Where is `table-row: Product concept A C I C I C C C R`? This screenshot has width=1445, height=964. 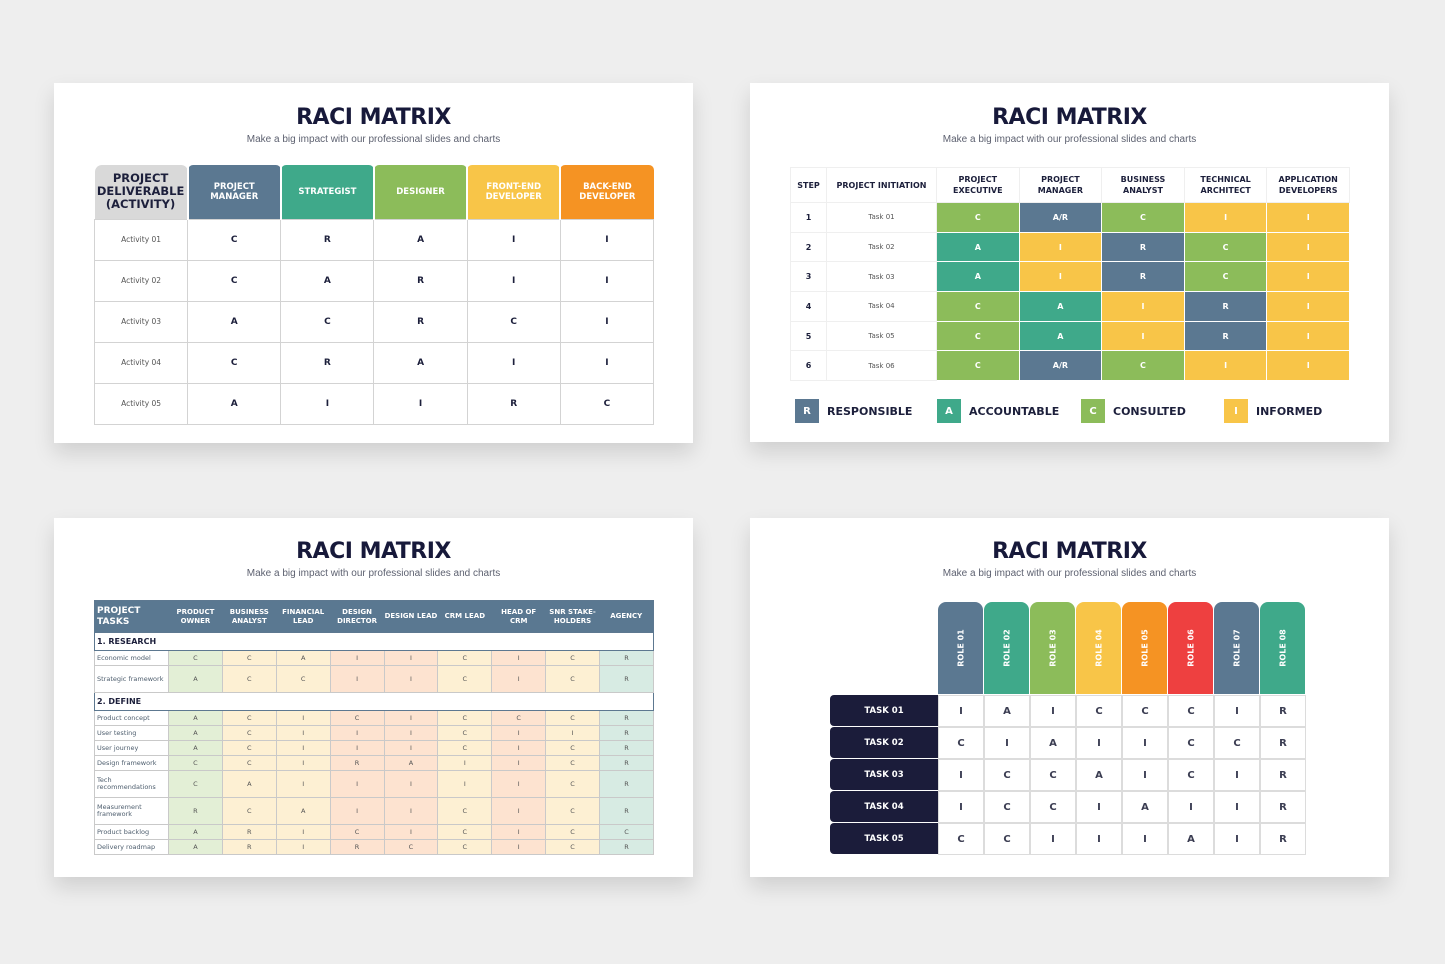 table-row: Product concept A C I C I C C C R is located at coordinates (374, 718).